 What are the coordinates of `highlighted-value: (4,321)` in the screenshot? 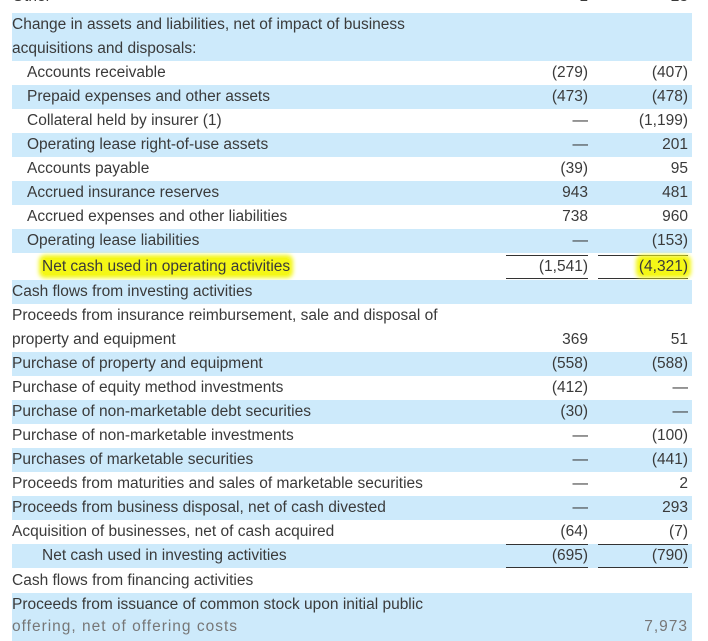 It's located at (663, 266).